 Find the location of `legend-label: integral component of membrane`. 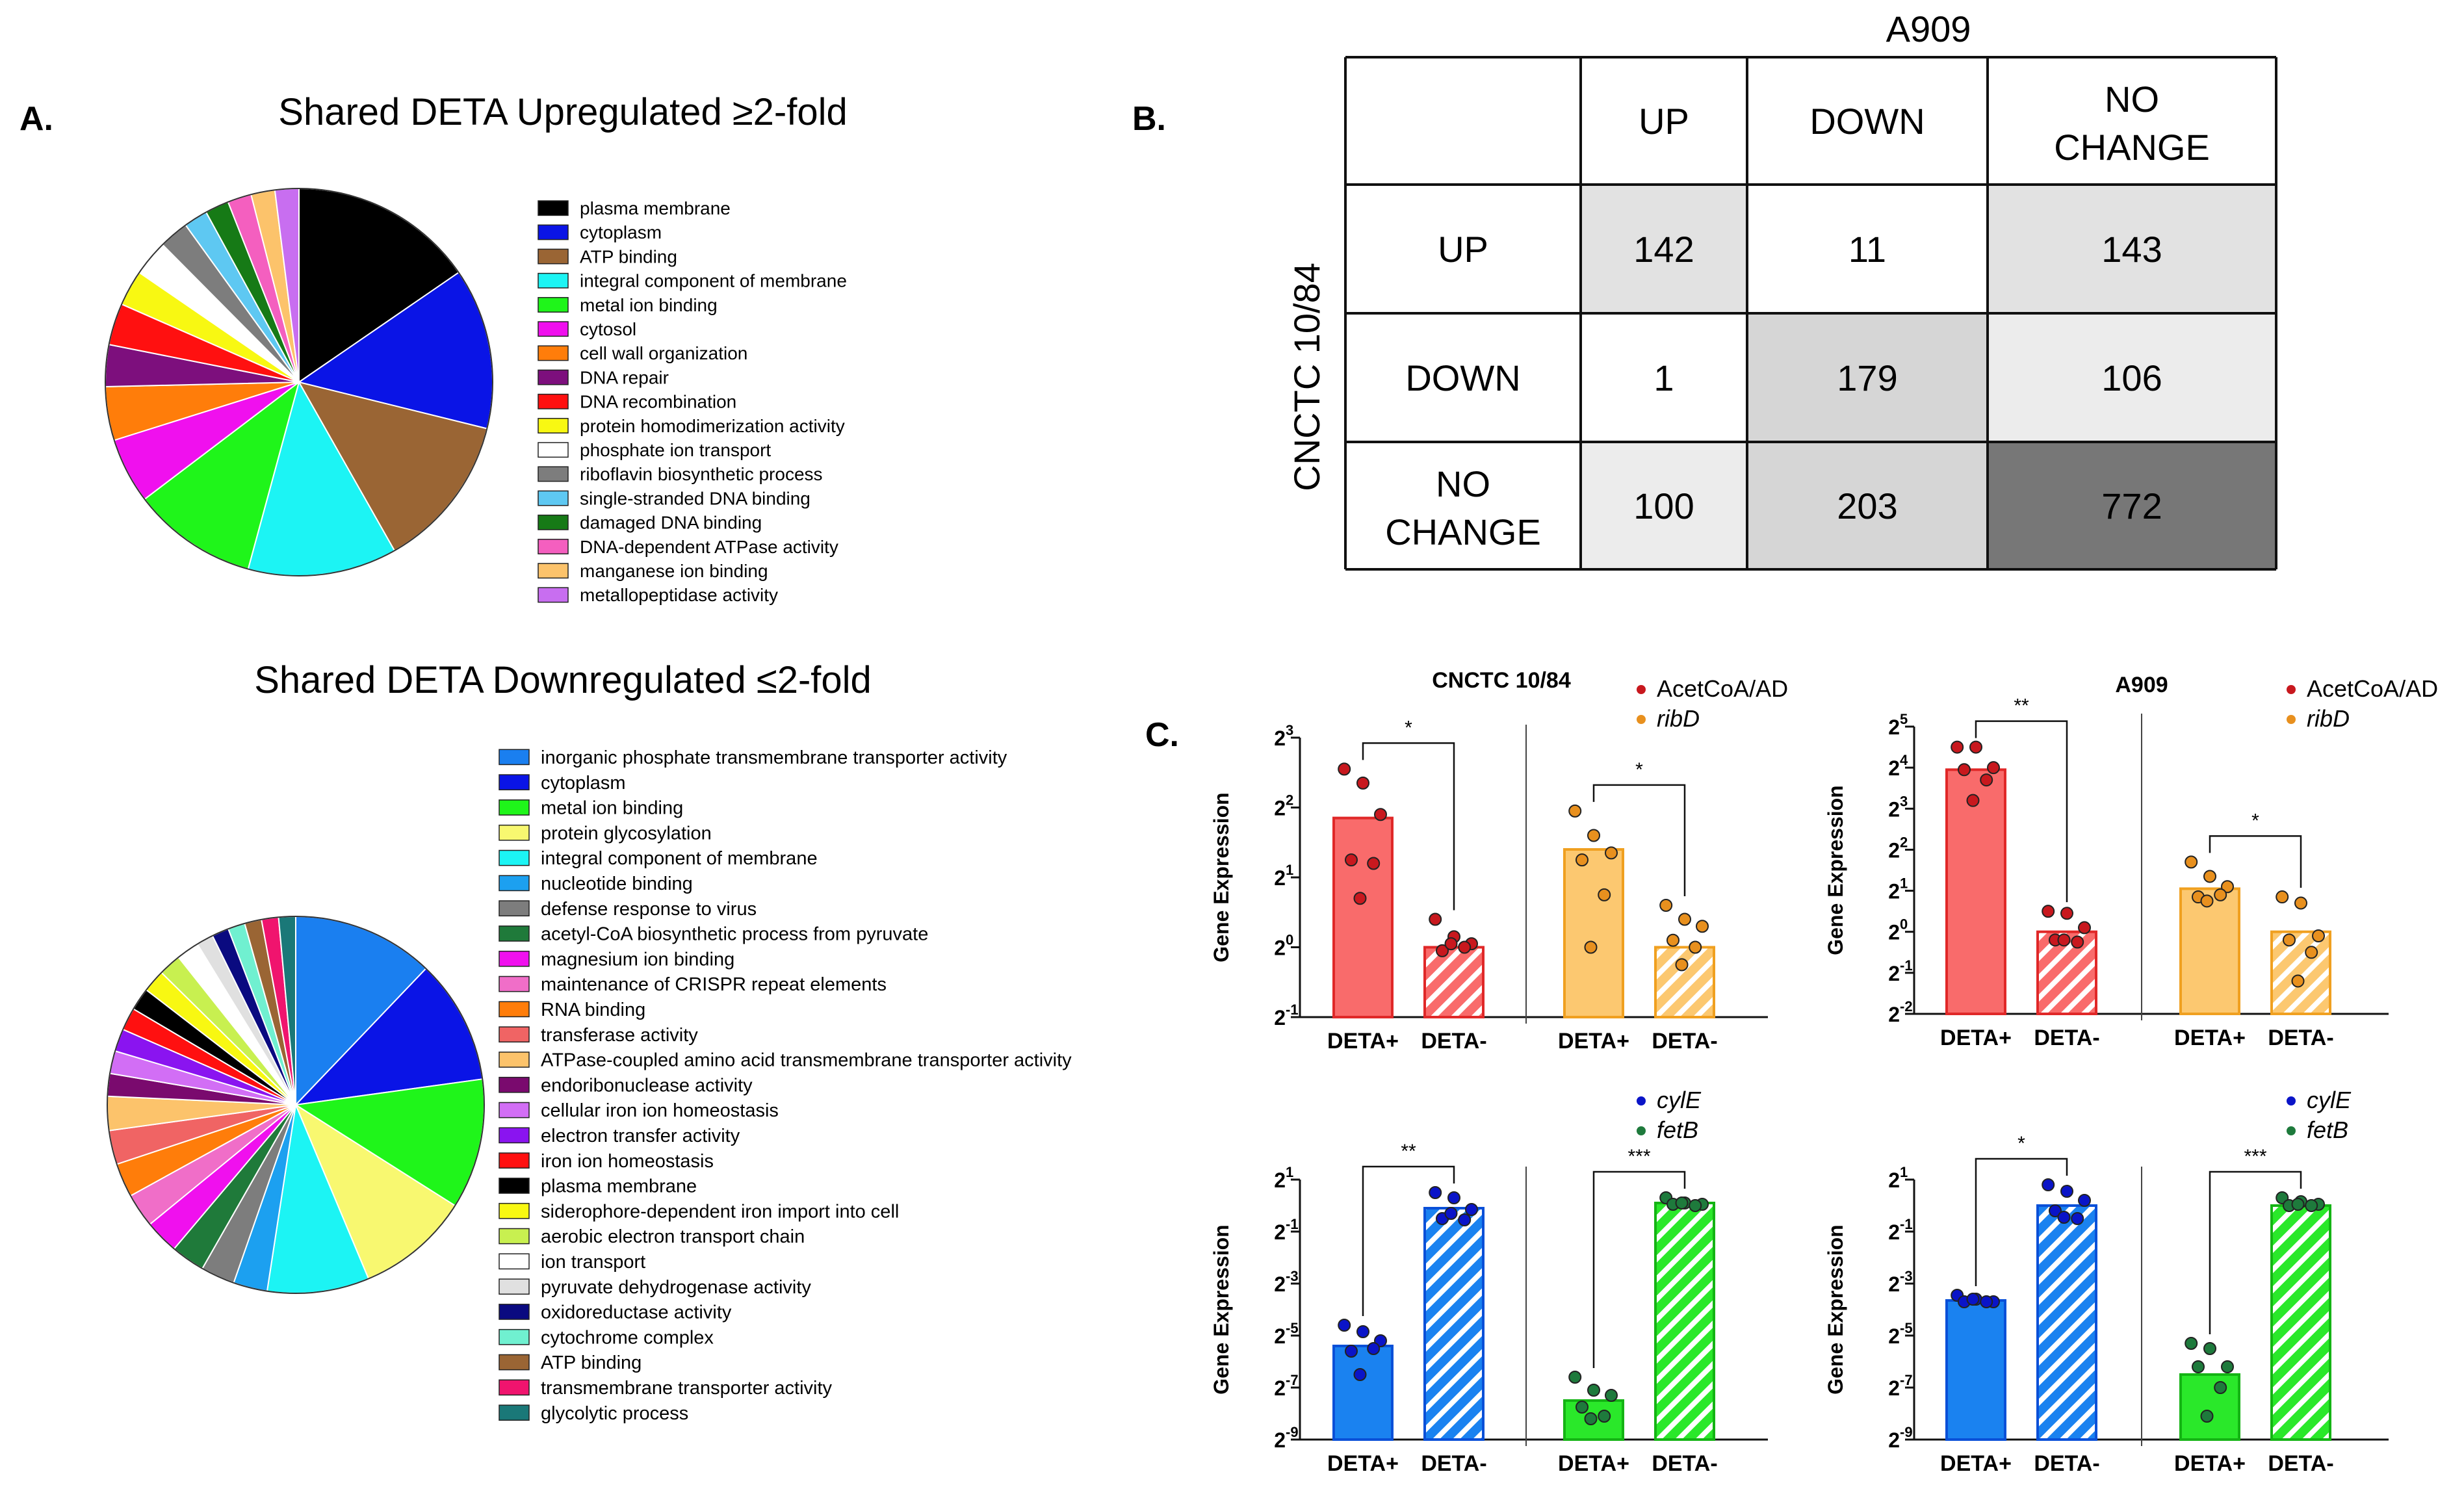

legend-label: integral component of membrane is located at coordinates (713, 281).